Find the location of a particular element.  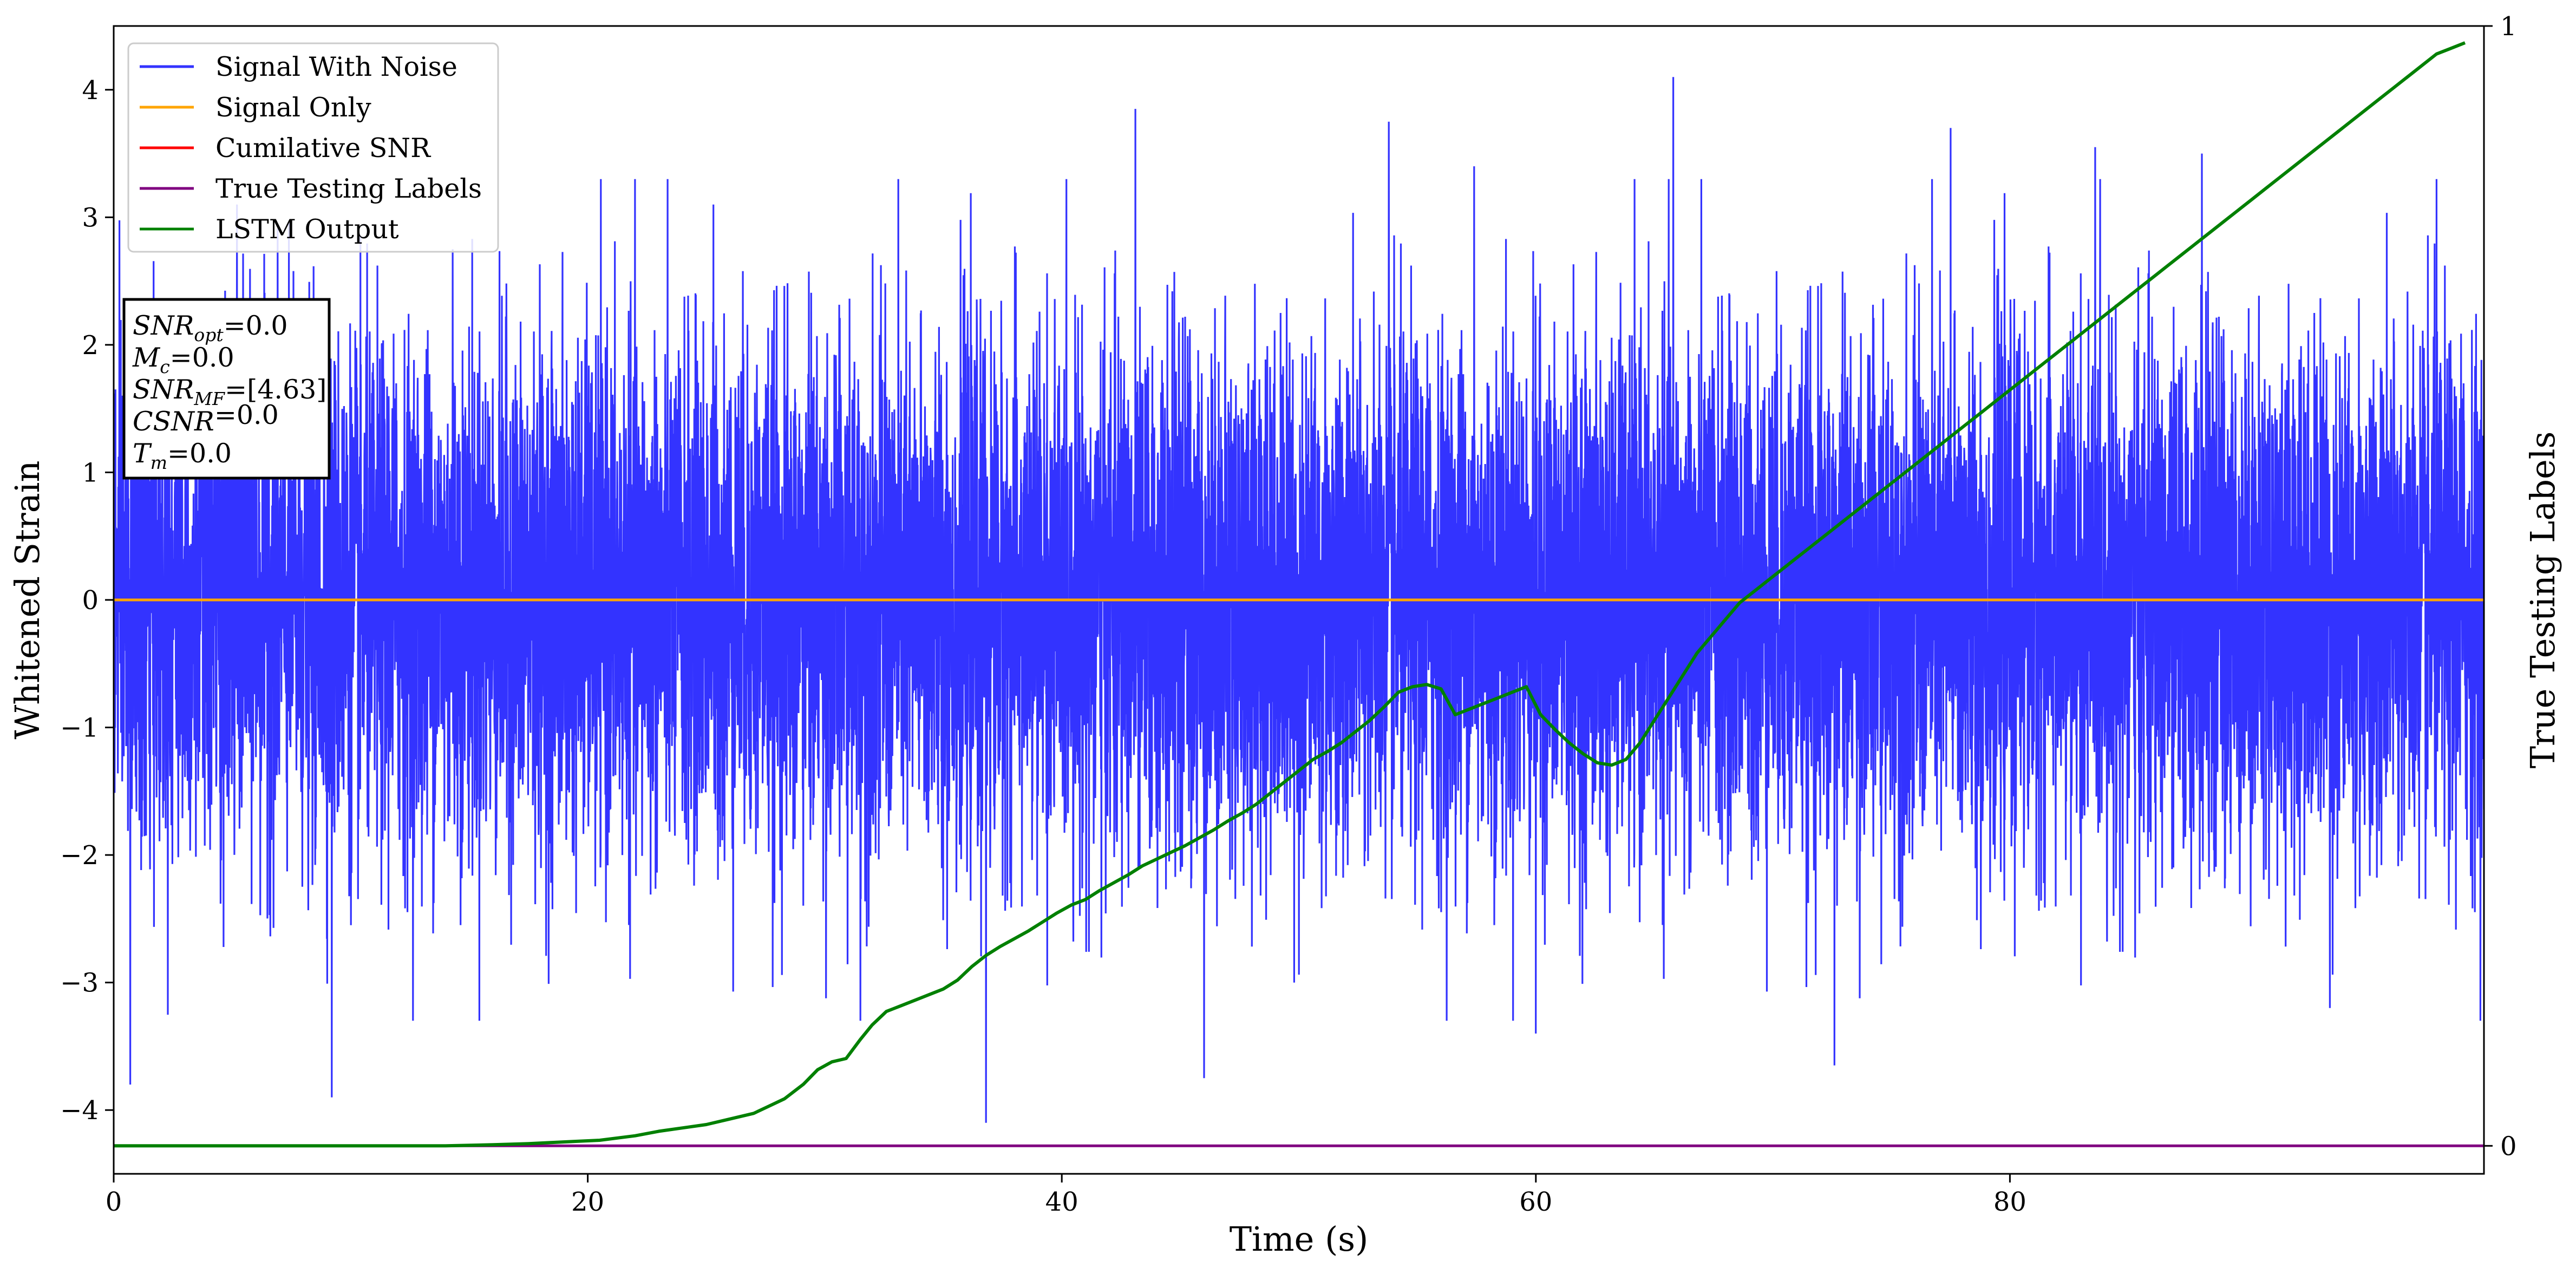

y-tick-label: 0 is located at coordinates (90, 600).